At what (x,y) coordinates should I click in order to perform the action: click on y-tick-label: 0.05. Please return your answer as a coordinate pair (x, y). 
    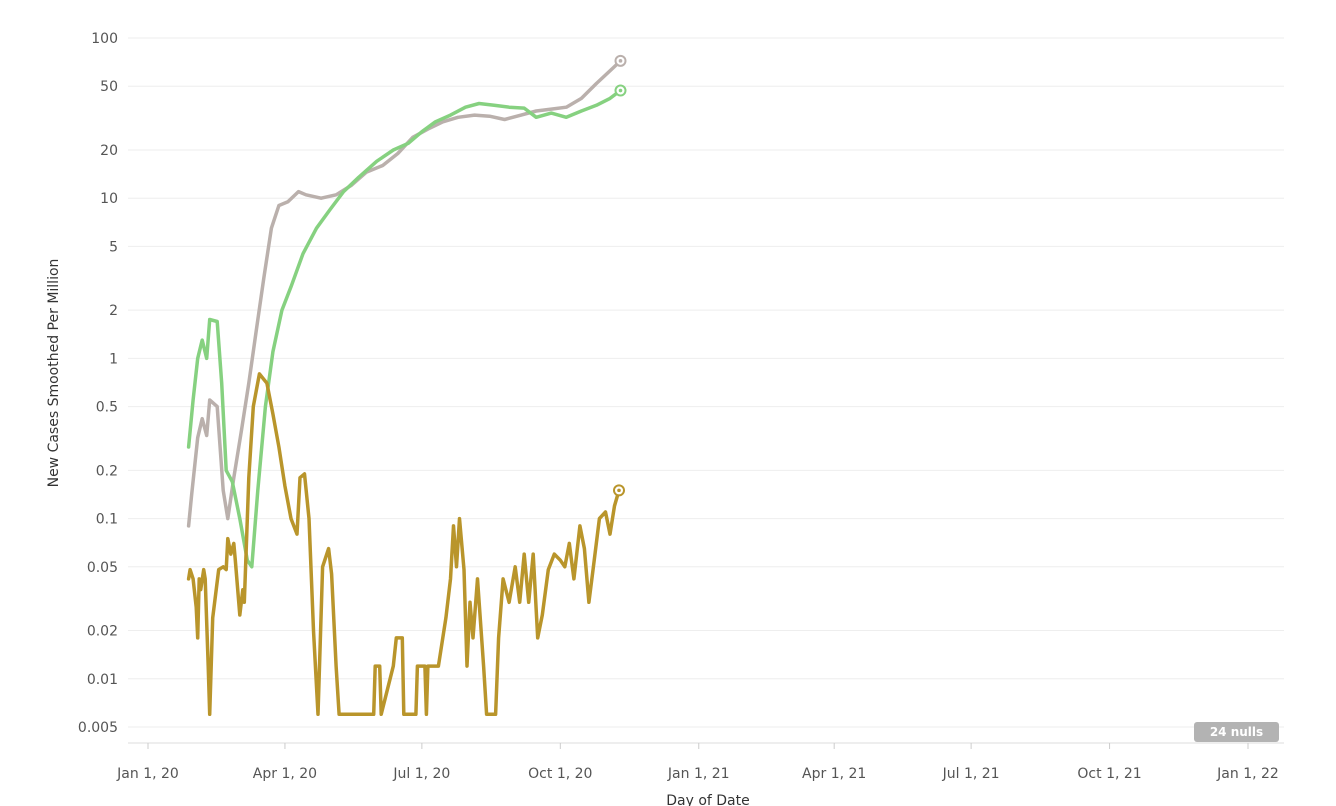
    Looking at the image, I should click on (102, 568).